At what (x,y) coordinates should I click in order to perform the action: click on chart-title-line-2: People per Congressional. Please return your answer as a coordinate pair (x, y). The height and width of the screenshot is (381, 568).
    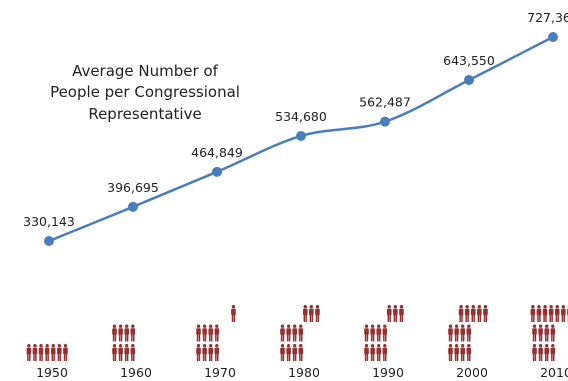
    Looking at the image, I should click on (145, 92).